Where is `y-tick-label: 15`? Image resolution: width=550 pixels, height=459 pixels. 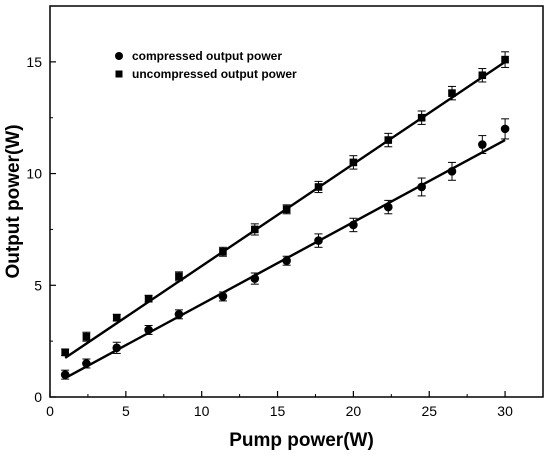
y-tick-label: 15 is located at coordinates (34, 62).